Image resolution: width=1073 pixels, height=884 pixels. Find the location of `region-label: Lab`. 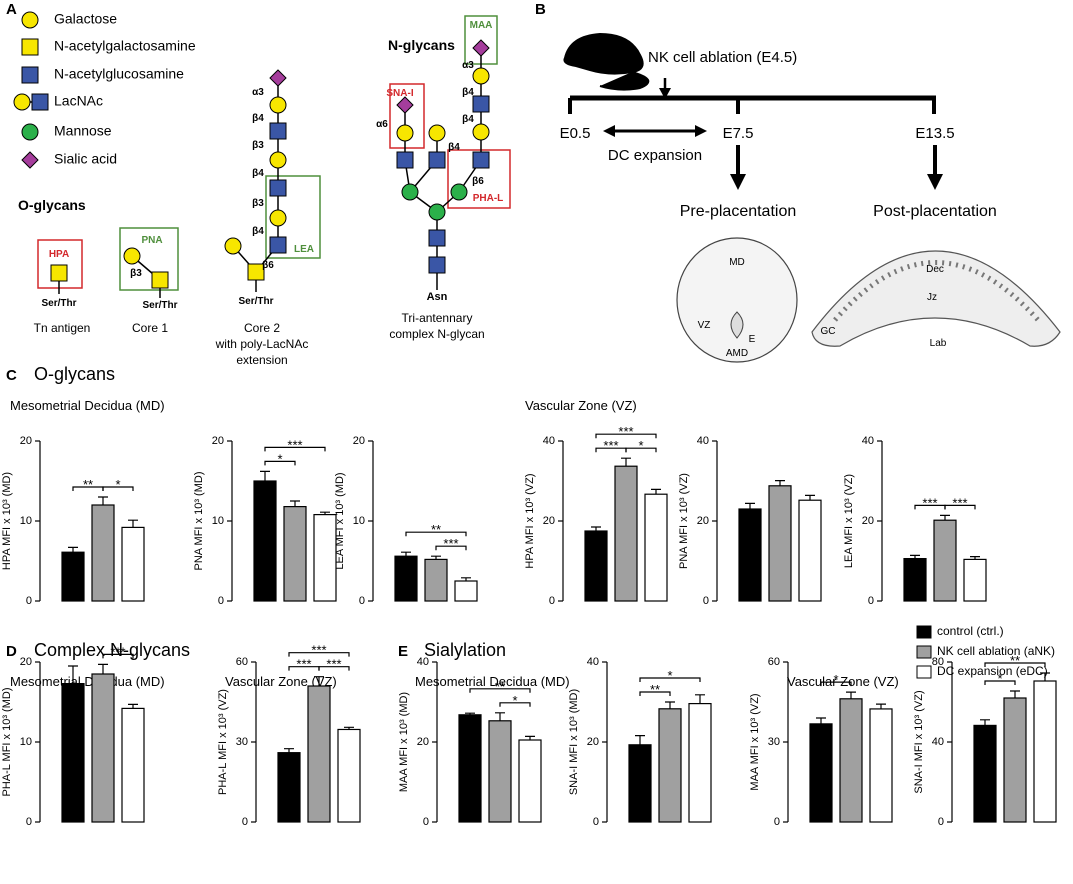

region-label: Lab is located at coordinates (938, 343).